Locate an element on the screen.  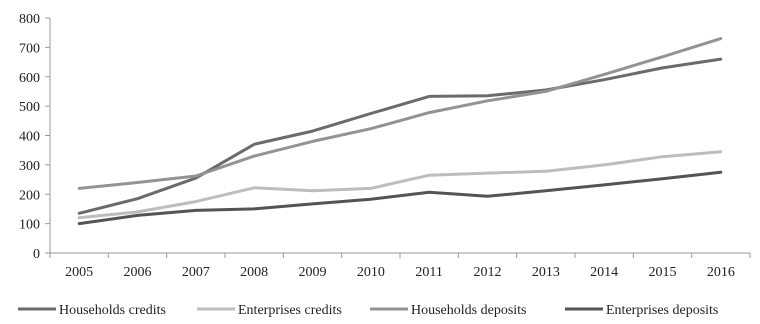
y-tick-label: 500 is located at coordinates (29, 107).